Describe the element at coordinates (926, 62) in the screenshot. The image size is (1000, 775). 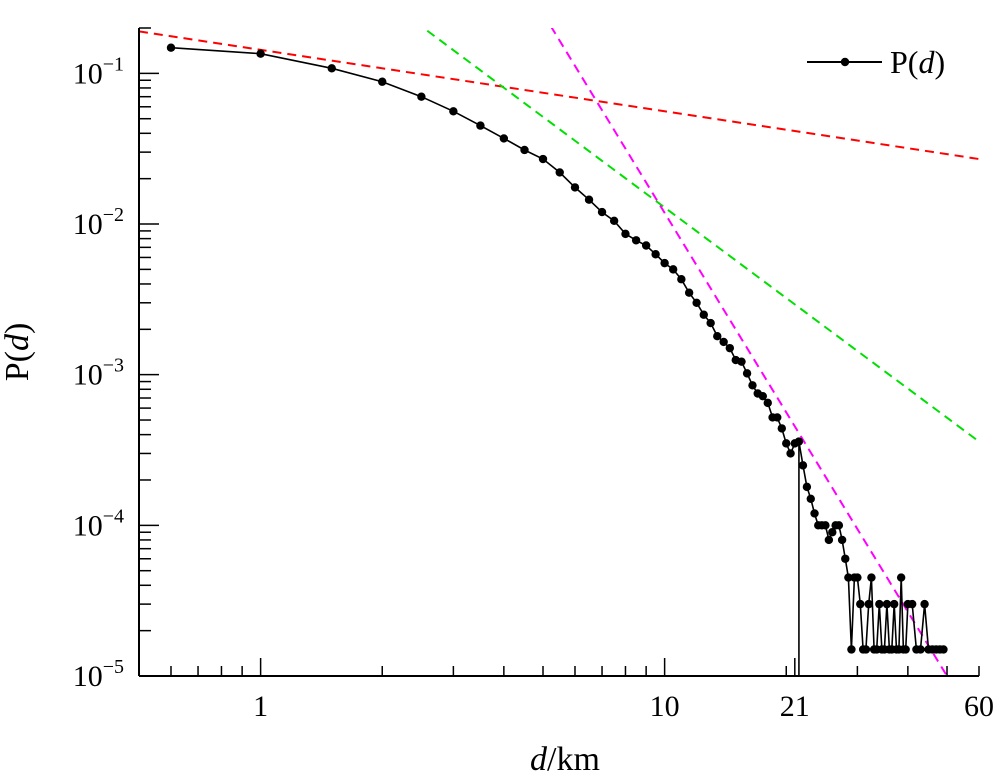
I see `legend-label-italic: d` at that location.